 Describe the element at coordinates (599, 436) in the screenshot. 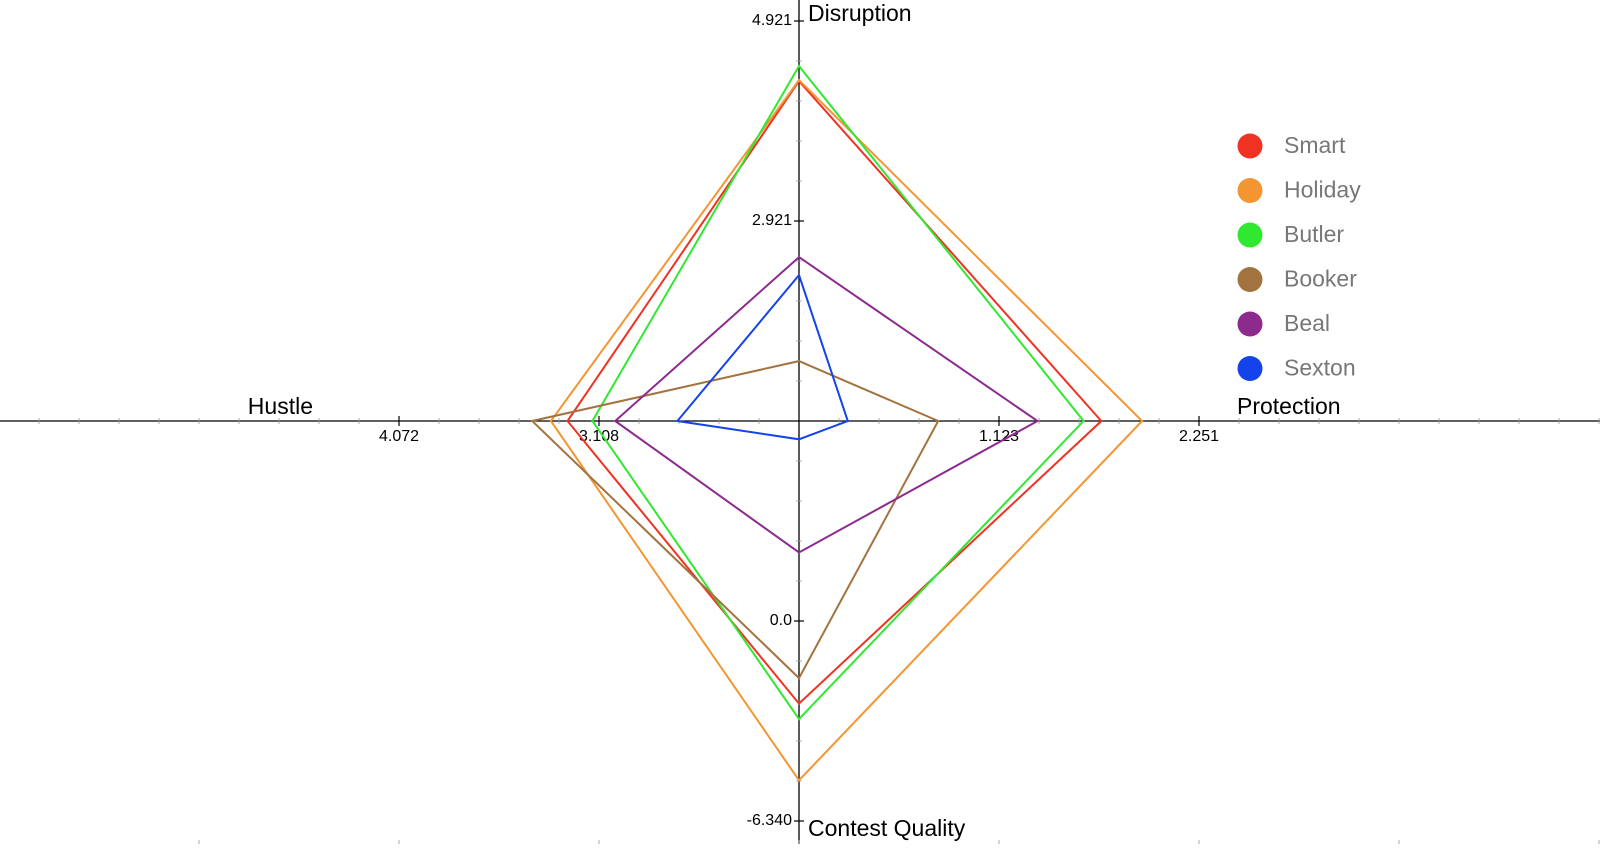

I see `tick-label: 3.108` at that location.